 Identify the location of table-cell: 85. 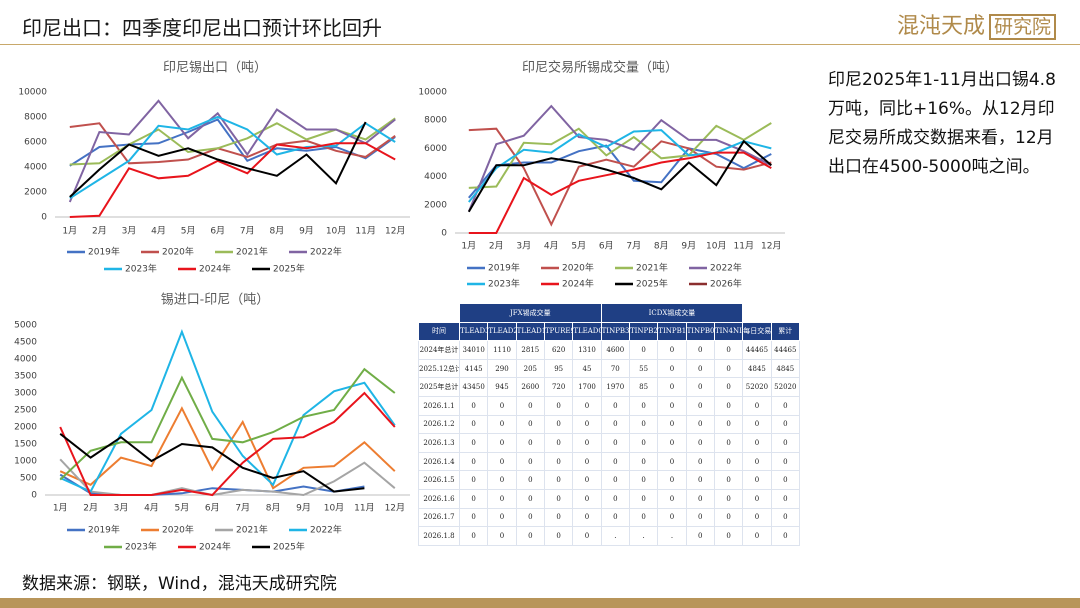
(643, 387).